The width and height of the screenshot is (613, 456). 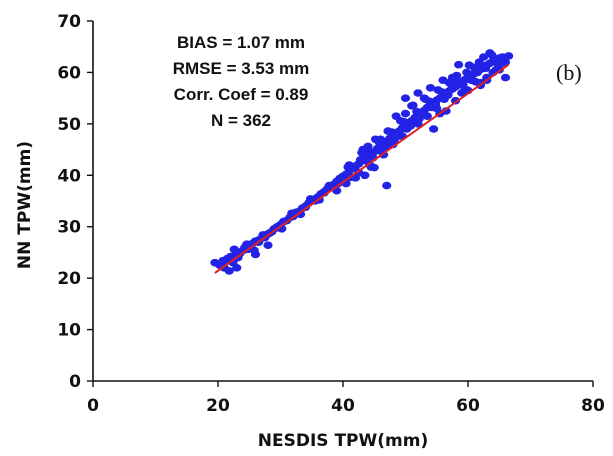 I want to click on y-tick-label: 40, so click(x=69, y=176).